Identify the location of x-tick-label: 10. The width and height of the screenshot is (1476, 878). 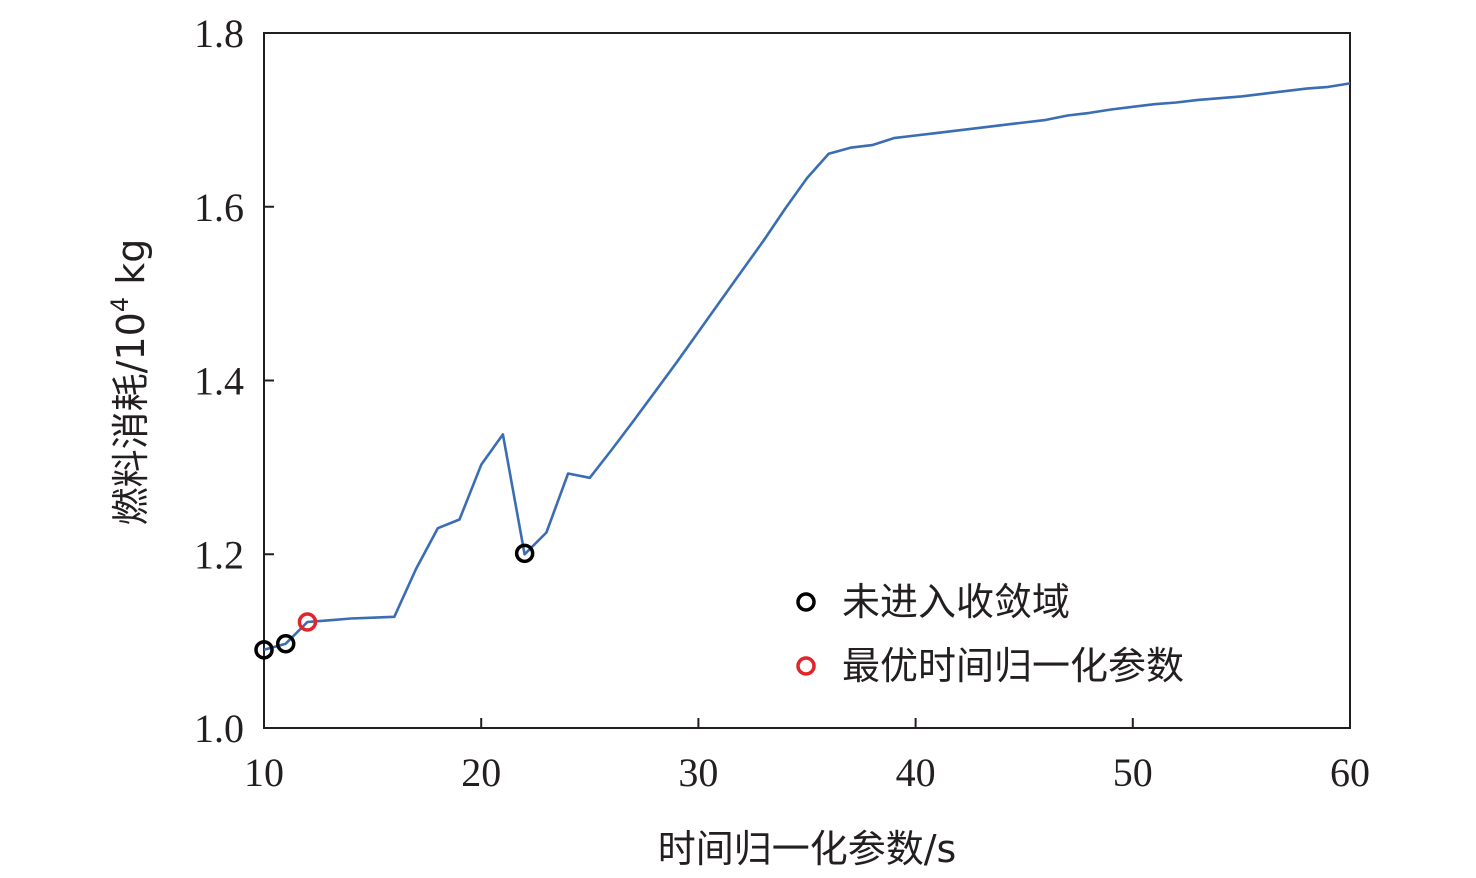
(264, 772).